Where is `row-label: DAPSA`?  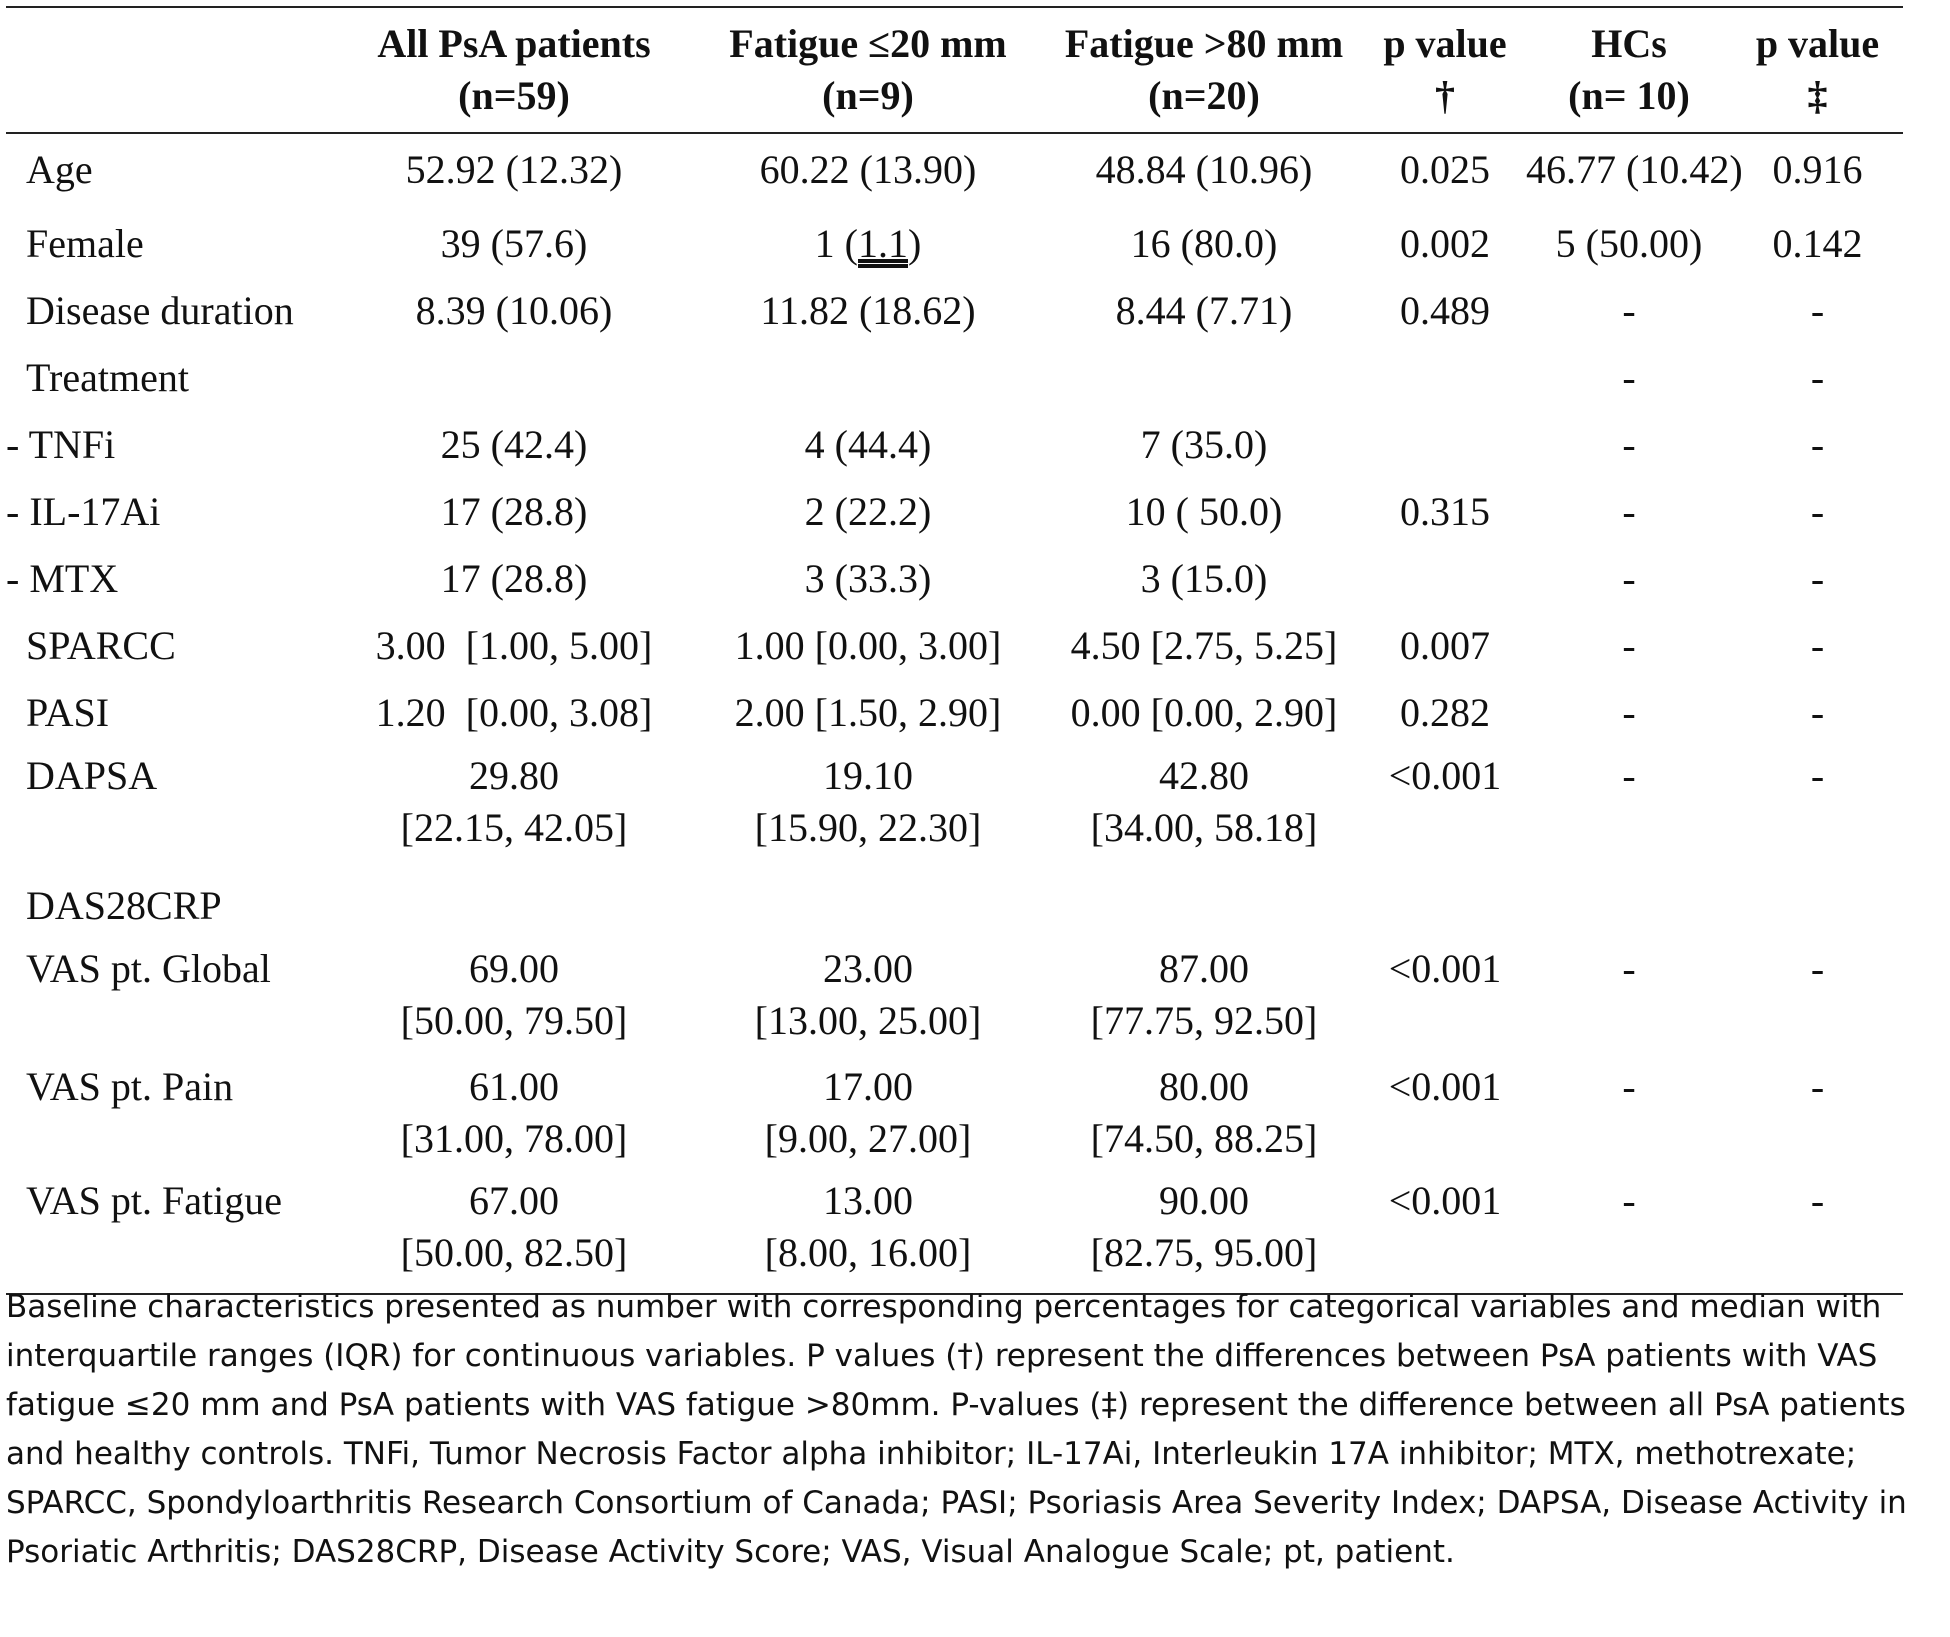
row-label: DAPSA is located at coordinates (92, 775).